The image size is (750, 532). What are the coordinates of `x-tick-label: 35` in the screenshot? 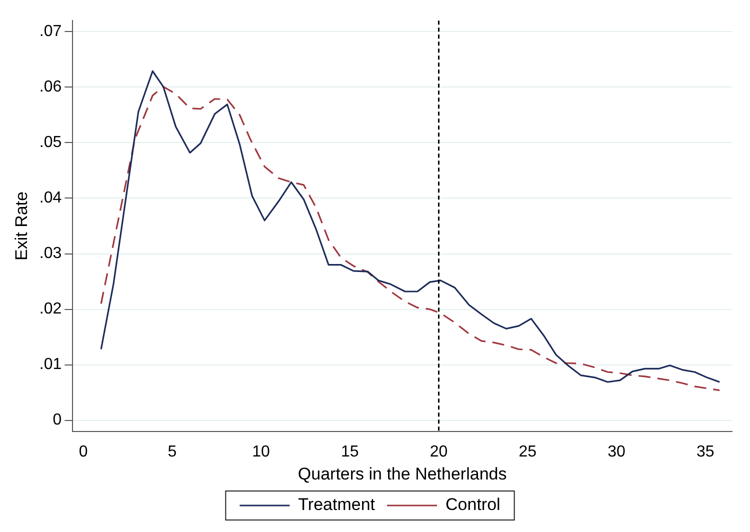 It's located at (705, 451).